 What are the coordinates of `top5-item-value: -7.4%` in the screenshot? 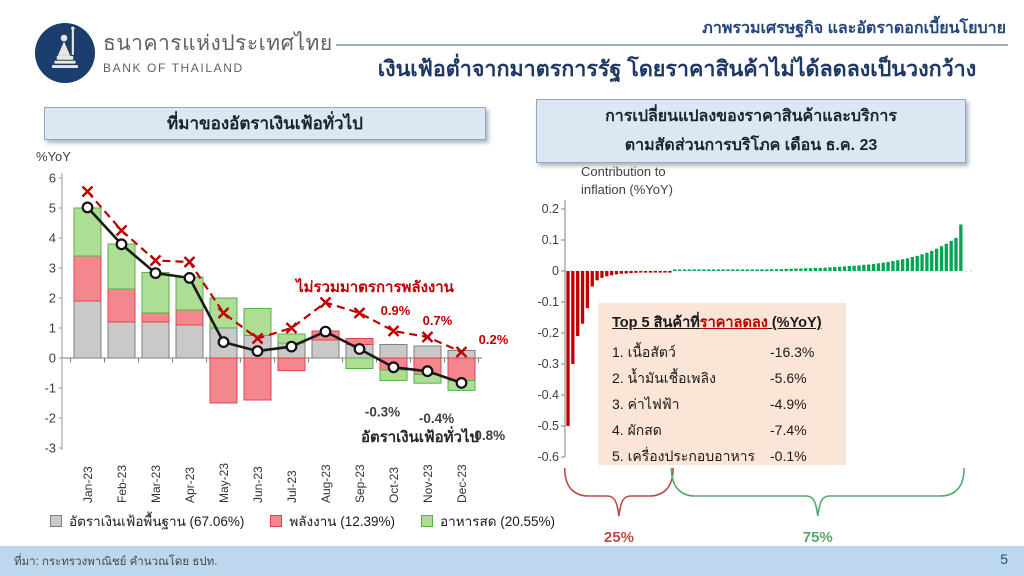 It's located at (788, 430).